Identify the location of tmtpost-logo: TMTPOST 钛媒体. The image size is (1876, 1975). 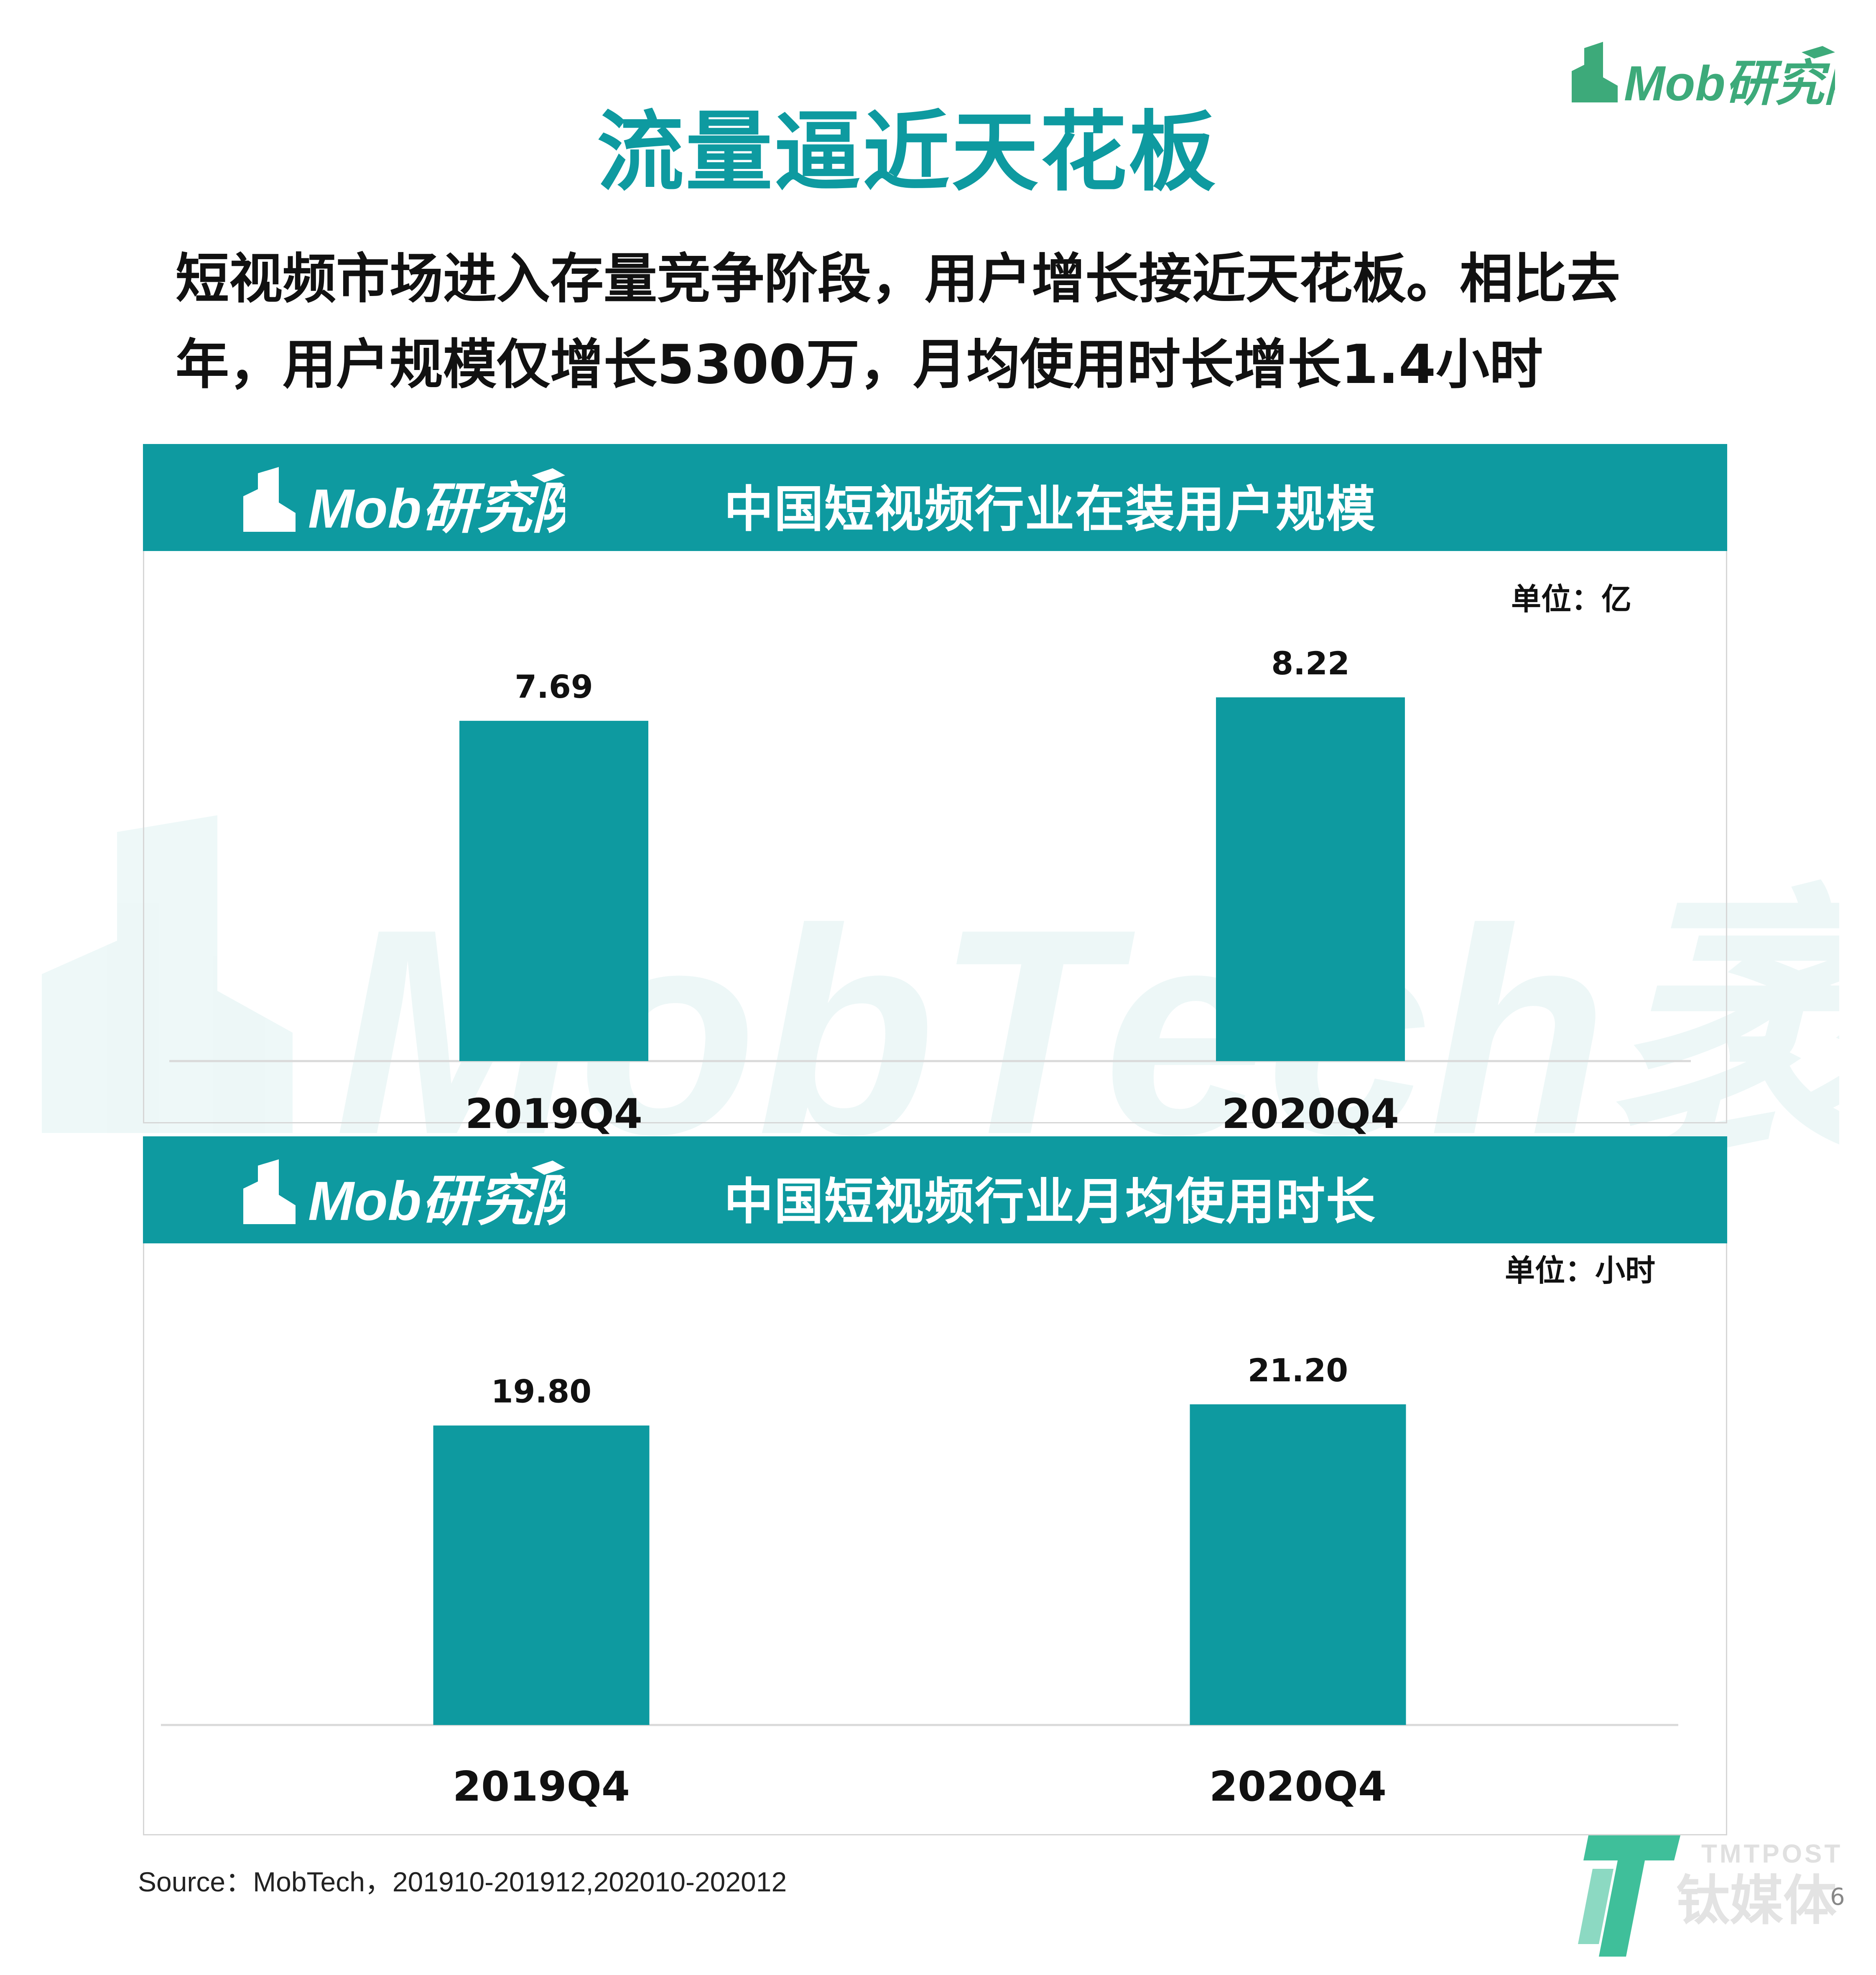
(1711, 1896).